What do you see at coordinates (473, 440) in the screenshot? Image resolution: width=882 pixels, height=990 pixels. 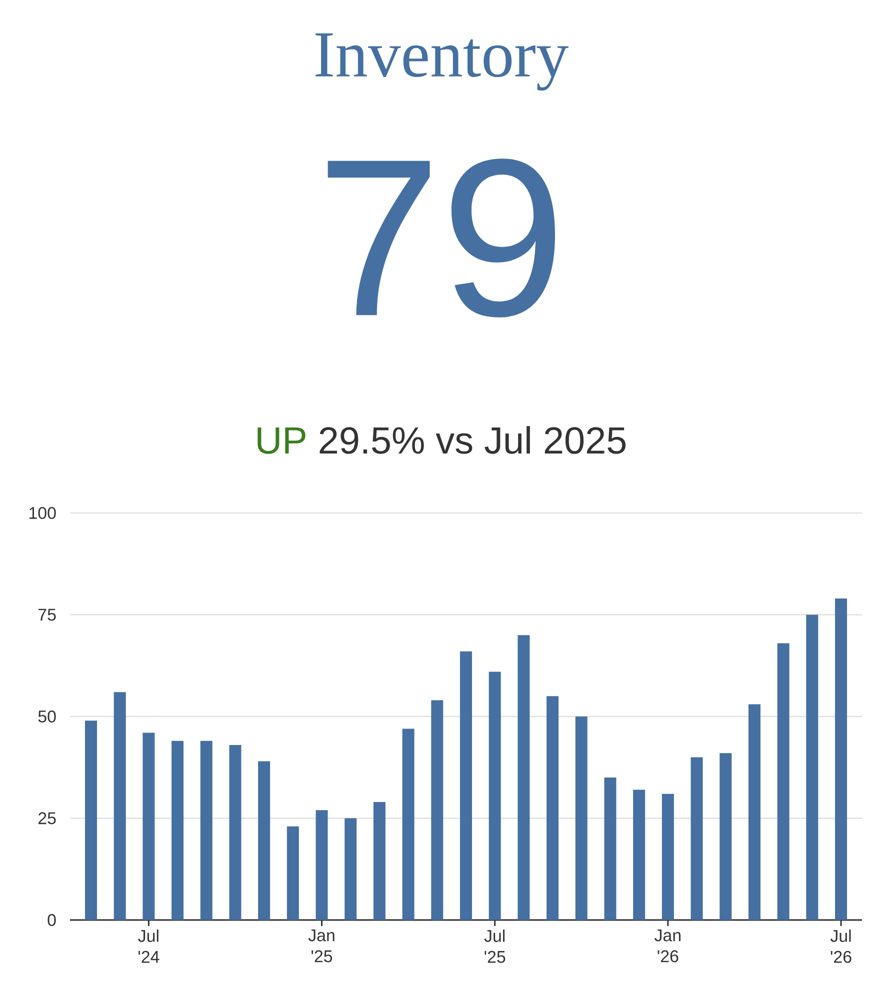 I see `text: 29.5% vs Jul 2025` at bounding box center [473, 440].